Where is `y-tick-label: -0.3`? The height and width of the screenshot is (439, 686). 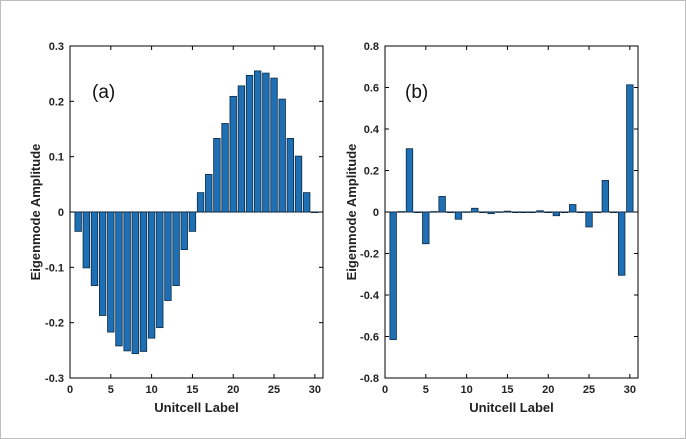 y-tick-label: -0.3 is located at coordinates (54, 379).